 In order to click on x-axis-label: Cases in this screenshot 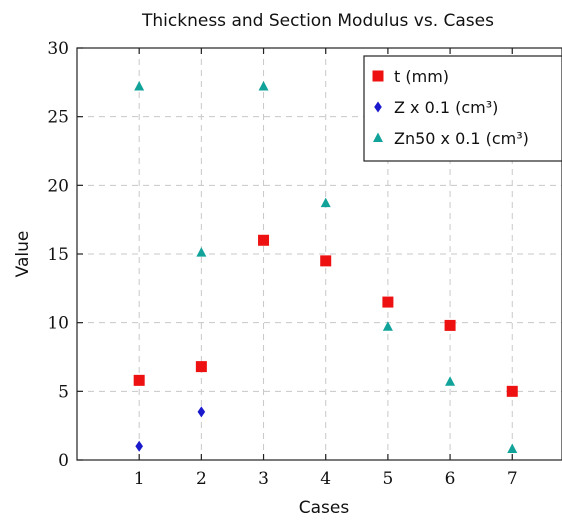, I will do `click(324, 508)`.